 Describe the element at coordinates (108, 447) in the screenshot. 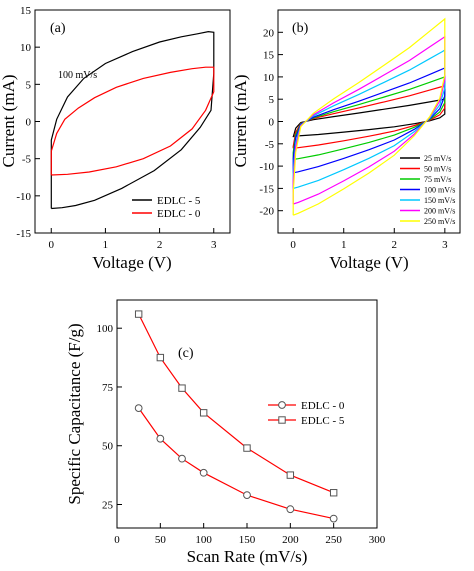

I see `panel-c-ytick-label: 50` at that location.